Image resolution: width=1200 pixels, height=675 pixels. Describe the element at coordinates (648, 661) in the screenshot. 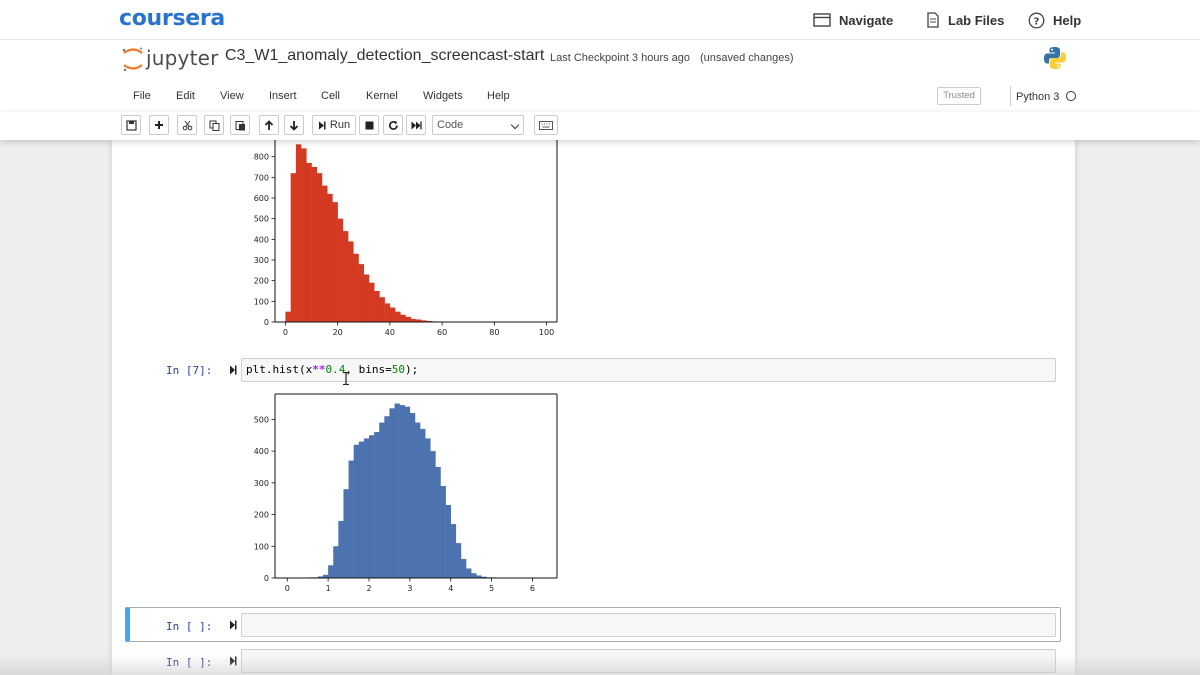

I see `empty-cell-2-input` at that location.